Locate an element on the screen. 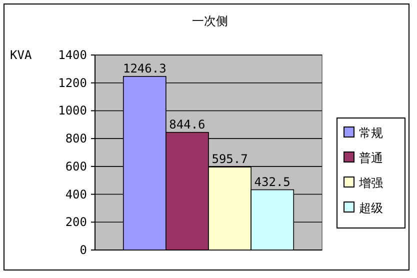  y-tick-label: 400 is located at coordinates (76, 194).